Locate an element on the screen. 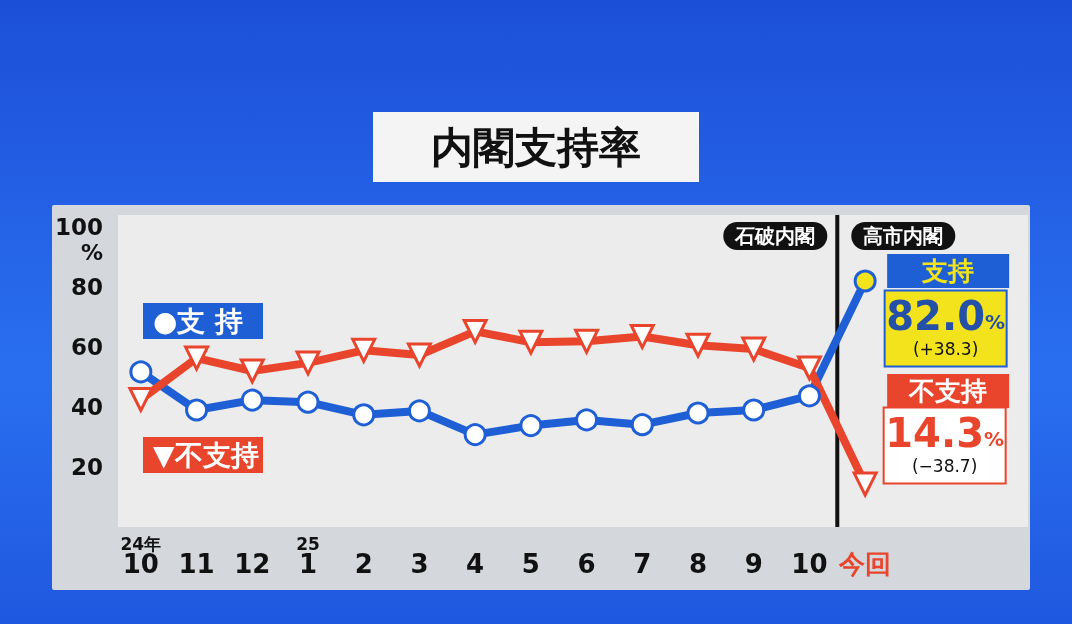 The width and height of the screenshot is (1072, 624). x-tick-label: 2 is located at coordinates (363, 564).